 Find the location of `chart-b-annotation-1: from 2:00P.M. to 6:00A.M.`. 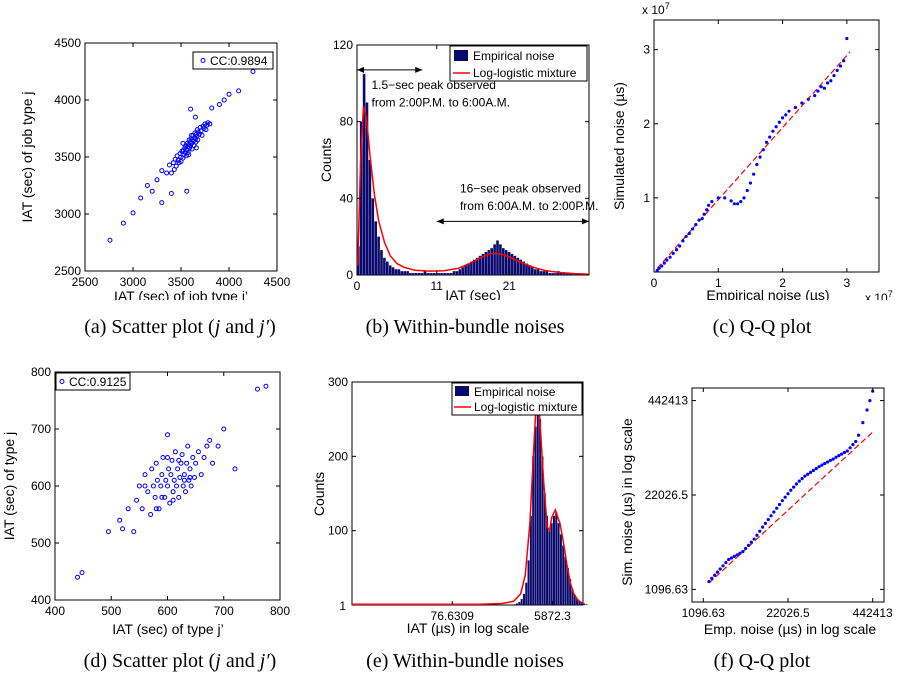

chart-b-annotation-1: from 2:00P.M. to 6:00A.M. is located at coordinates (441, 102).